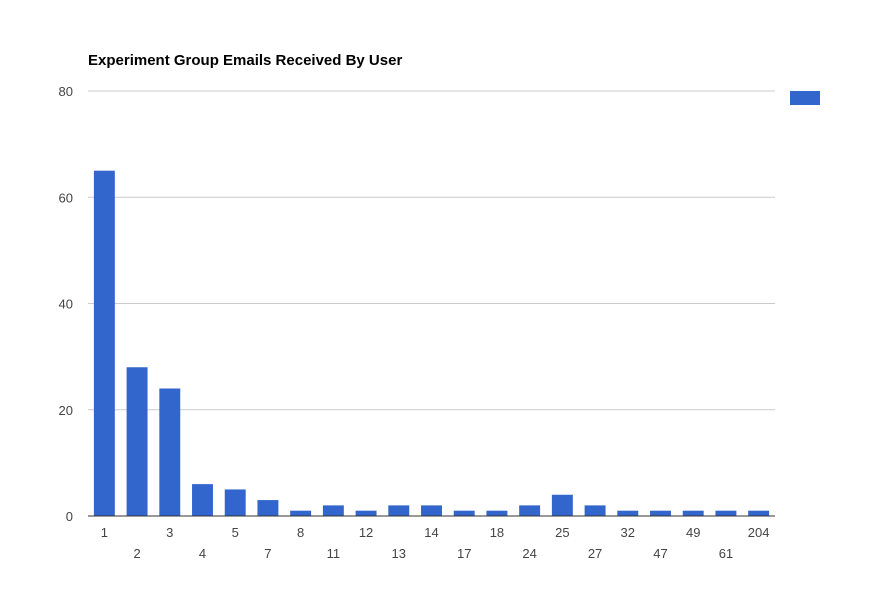 The width and height of the screenshot is (886, 602). Describe the element at coordinates (562, 532) in the screenshot. I see `x-tick-label: 25` at that location.